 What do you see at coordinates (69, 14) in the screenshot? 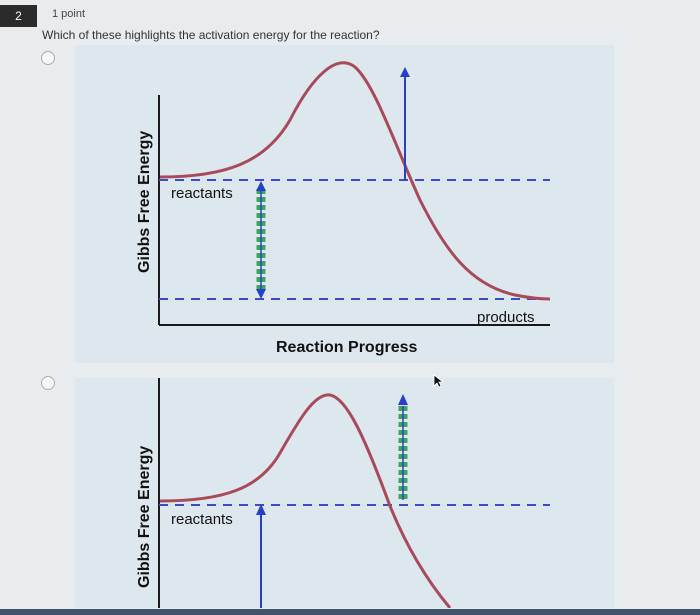
I see `question-points: 1 point` at bounding box center [69, 14].